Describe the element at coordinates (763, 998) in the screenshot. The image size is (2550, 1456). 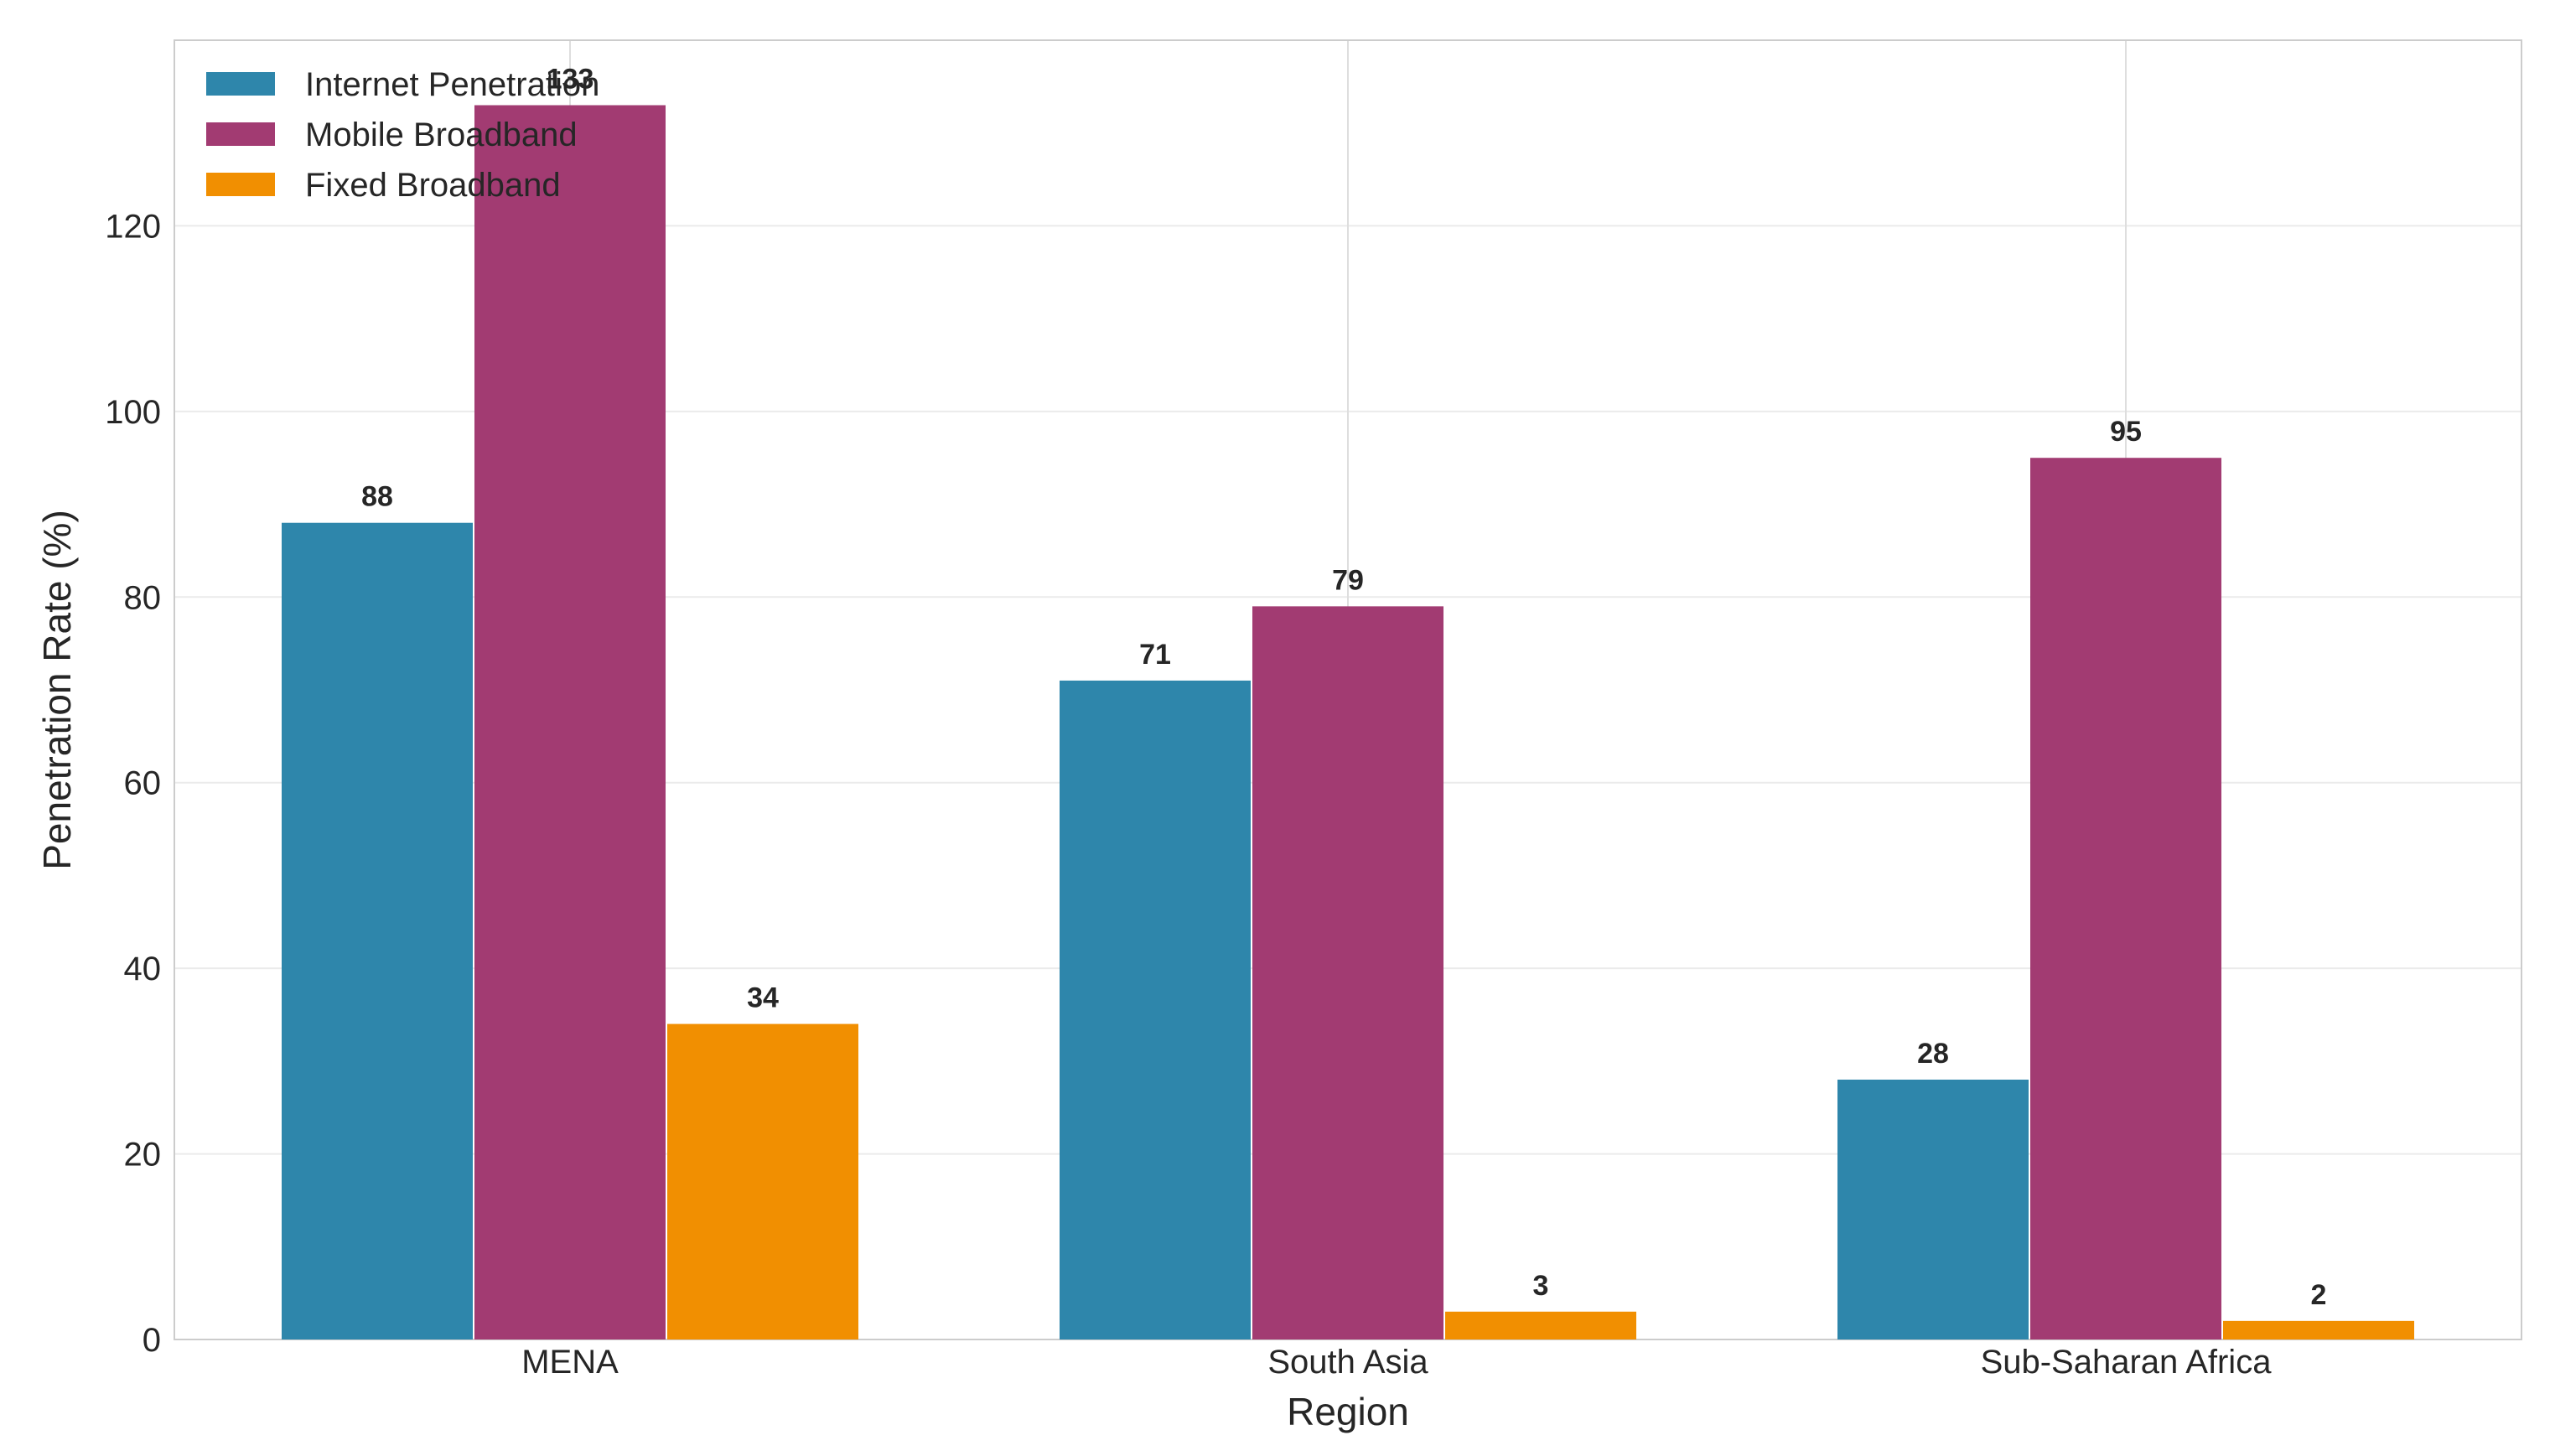
I see `data-label: 34` at that location.